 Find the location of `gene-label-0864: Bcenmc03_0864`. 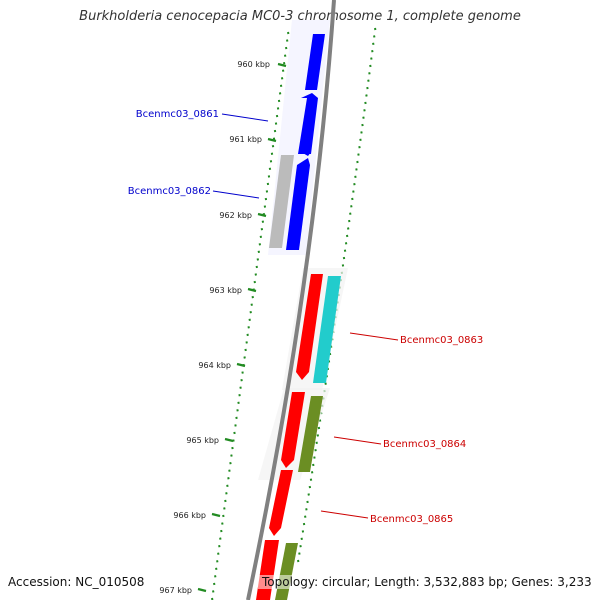

gene-label-0864: Bcenmc03_0864 is located at coordinates (424, 444).